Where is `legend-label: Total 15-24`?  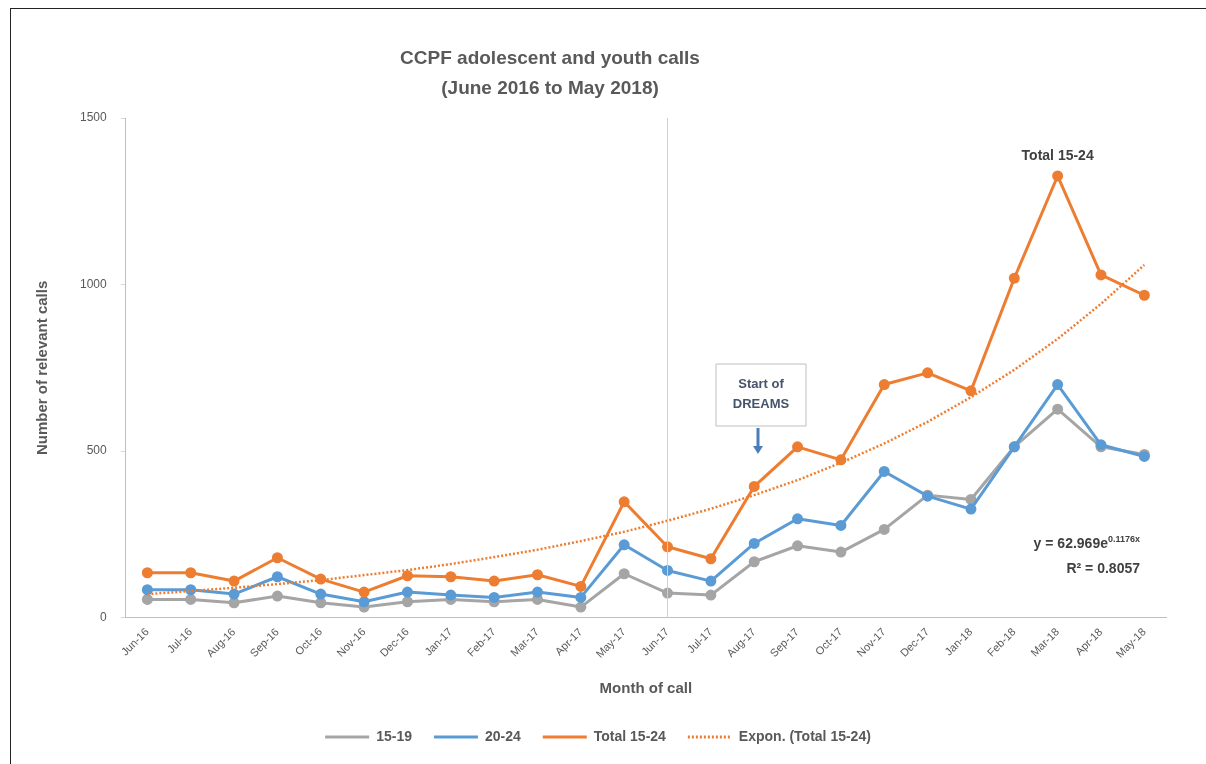
legend-label: Total 15-24 is located at coordinates (630, 735).